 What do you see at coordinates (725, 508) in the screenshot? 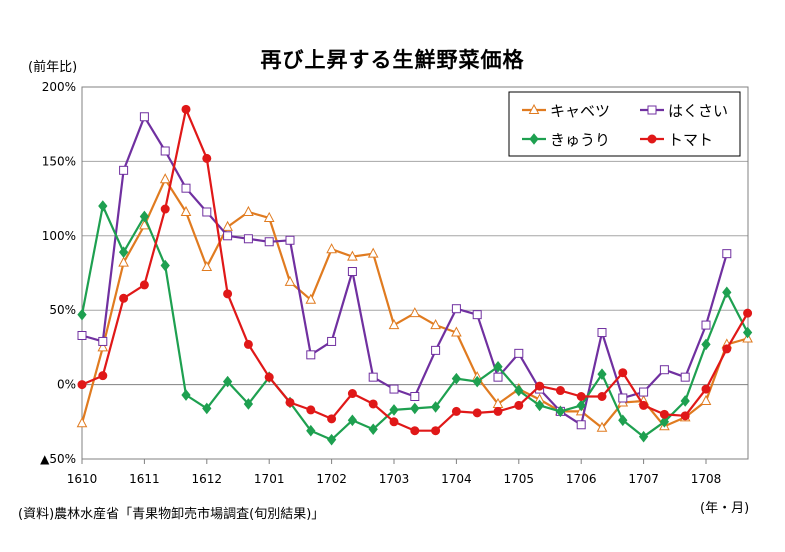
I see `x-axis-unit: (年・月)` at bounding box center [725, 508].